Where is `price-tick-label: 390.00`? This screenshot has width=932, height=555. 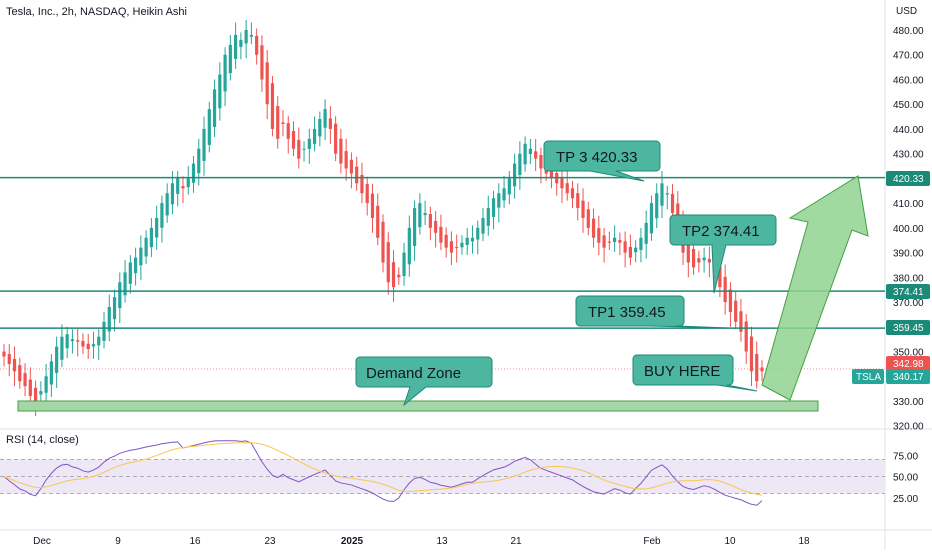 price-tick-label: 390.00 is located at coordinates (908, 254).